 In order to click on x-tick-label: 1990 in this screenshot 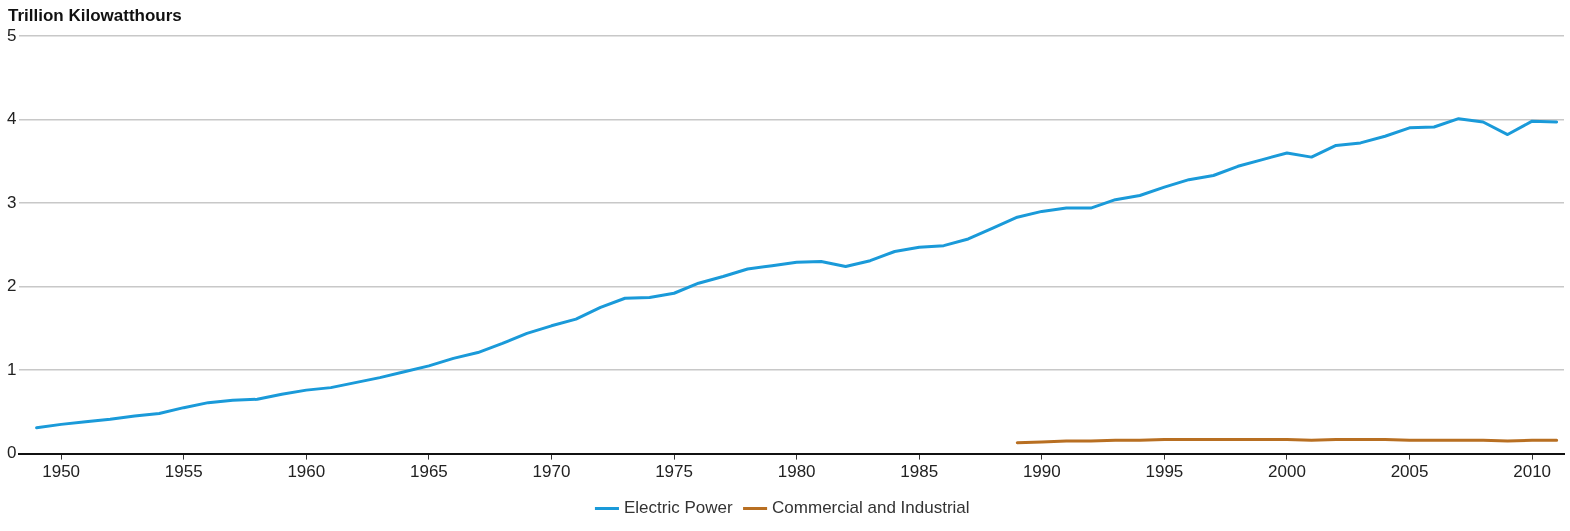, I will do `click(1041, 472)`.